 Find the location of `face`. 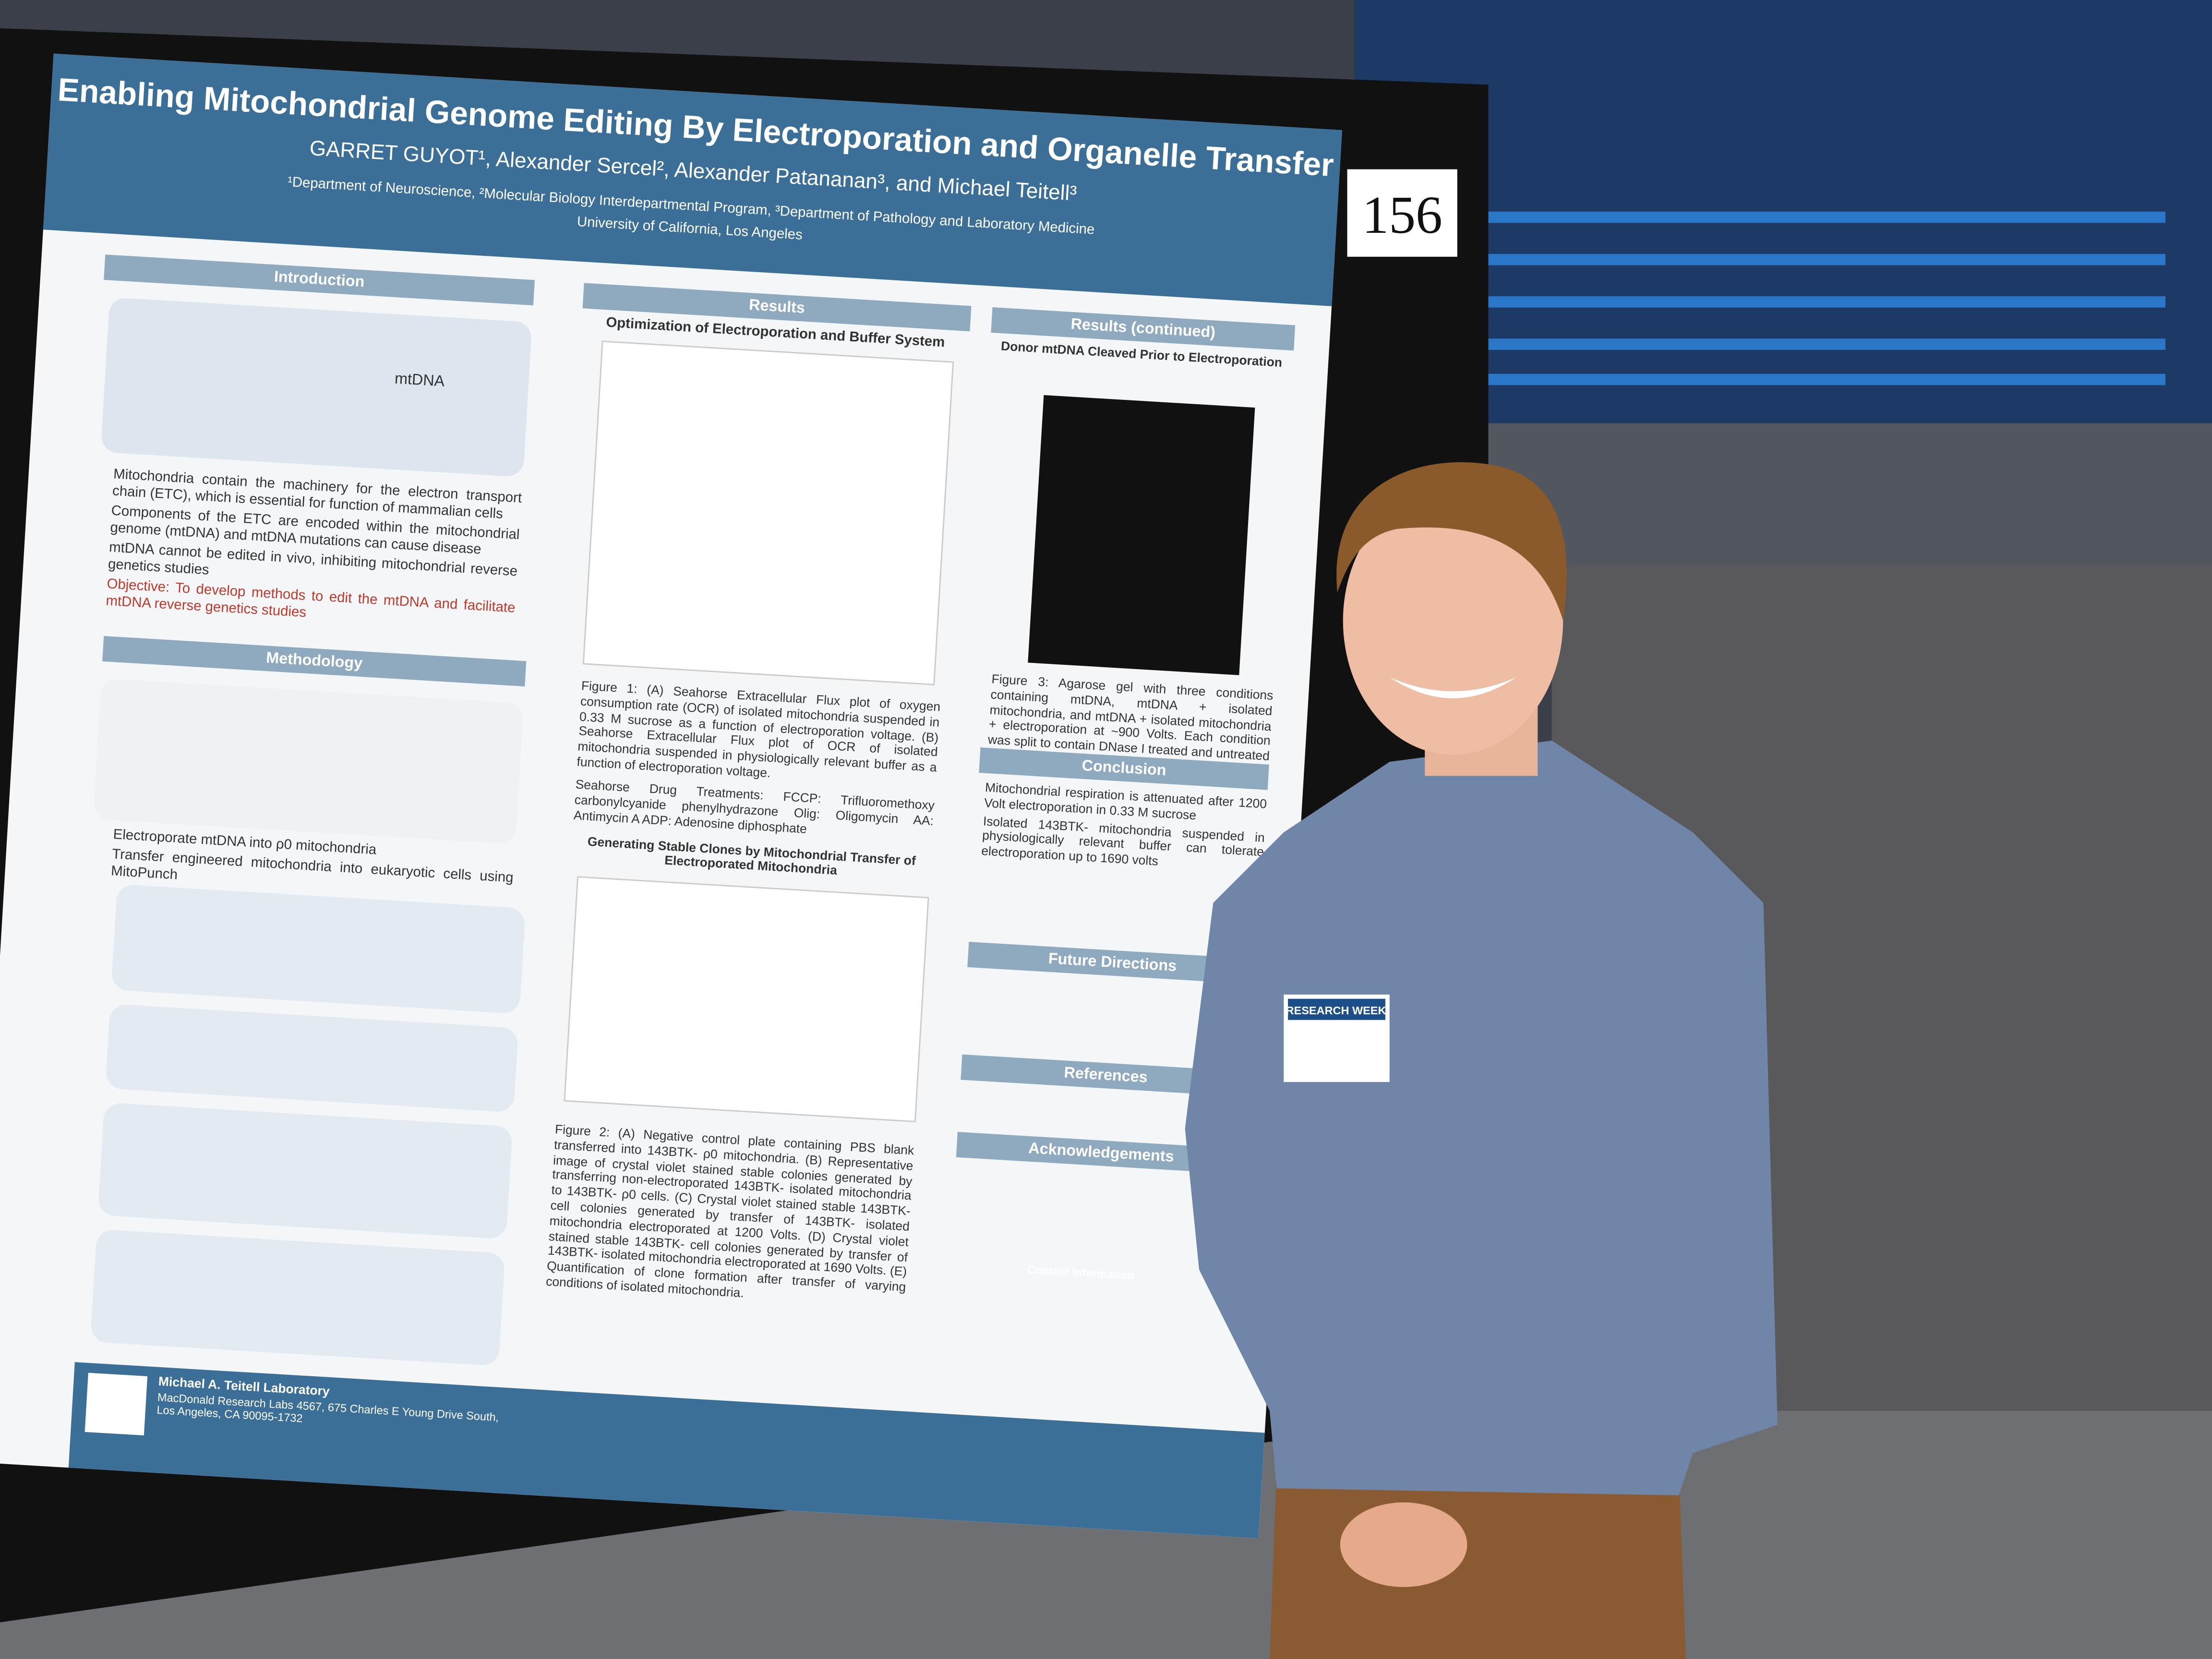

face is located at coordinates (1453, 620).